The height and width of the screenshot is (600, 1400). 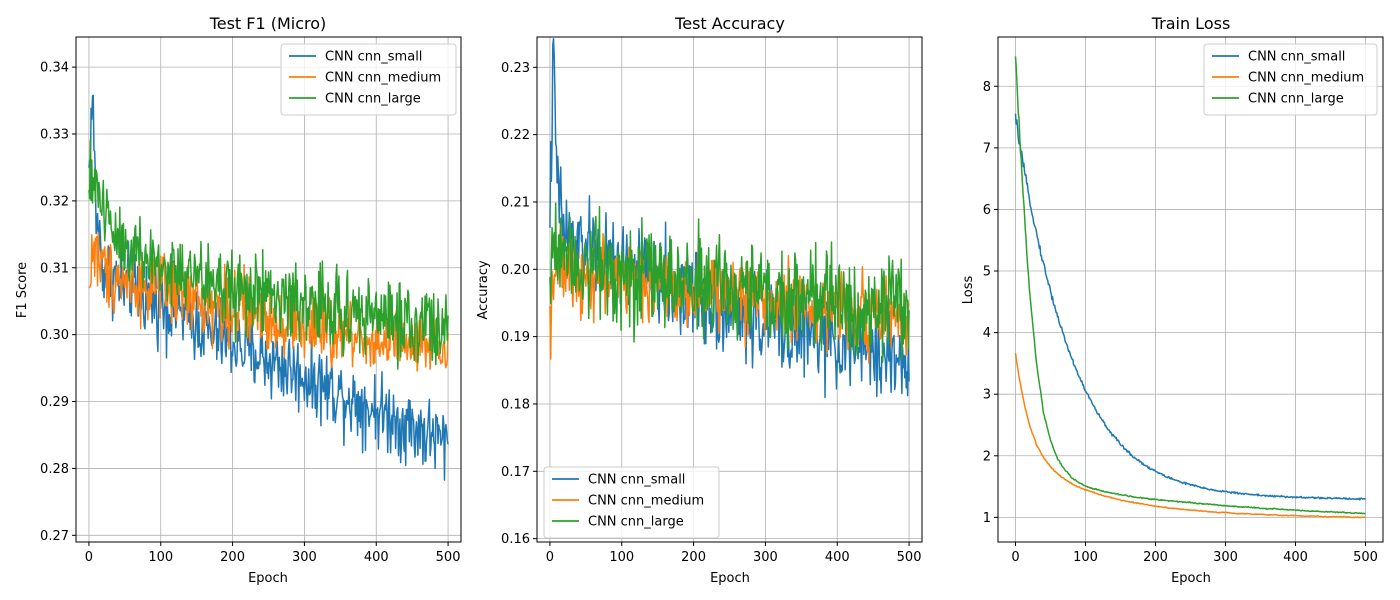 What do you see at coordinates (515, 472) in the screenshot?
I see `y-tick-label: 0.17` at bounding box center [515, 472].